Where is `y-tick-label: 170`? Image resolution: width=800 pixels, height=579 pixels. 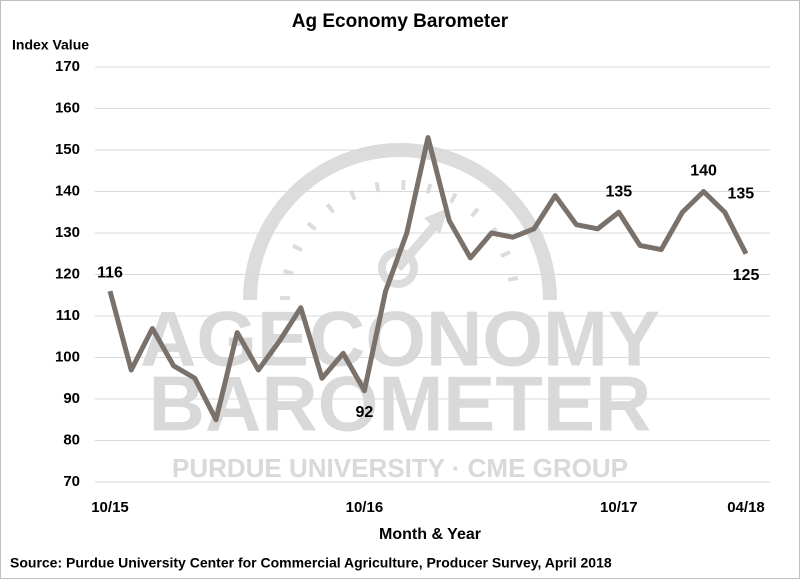
y-tick-label: 170 is located at coordinates (67, 66).